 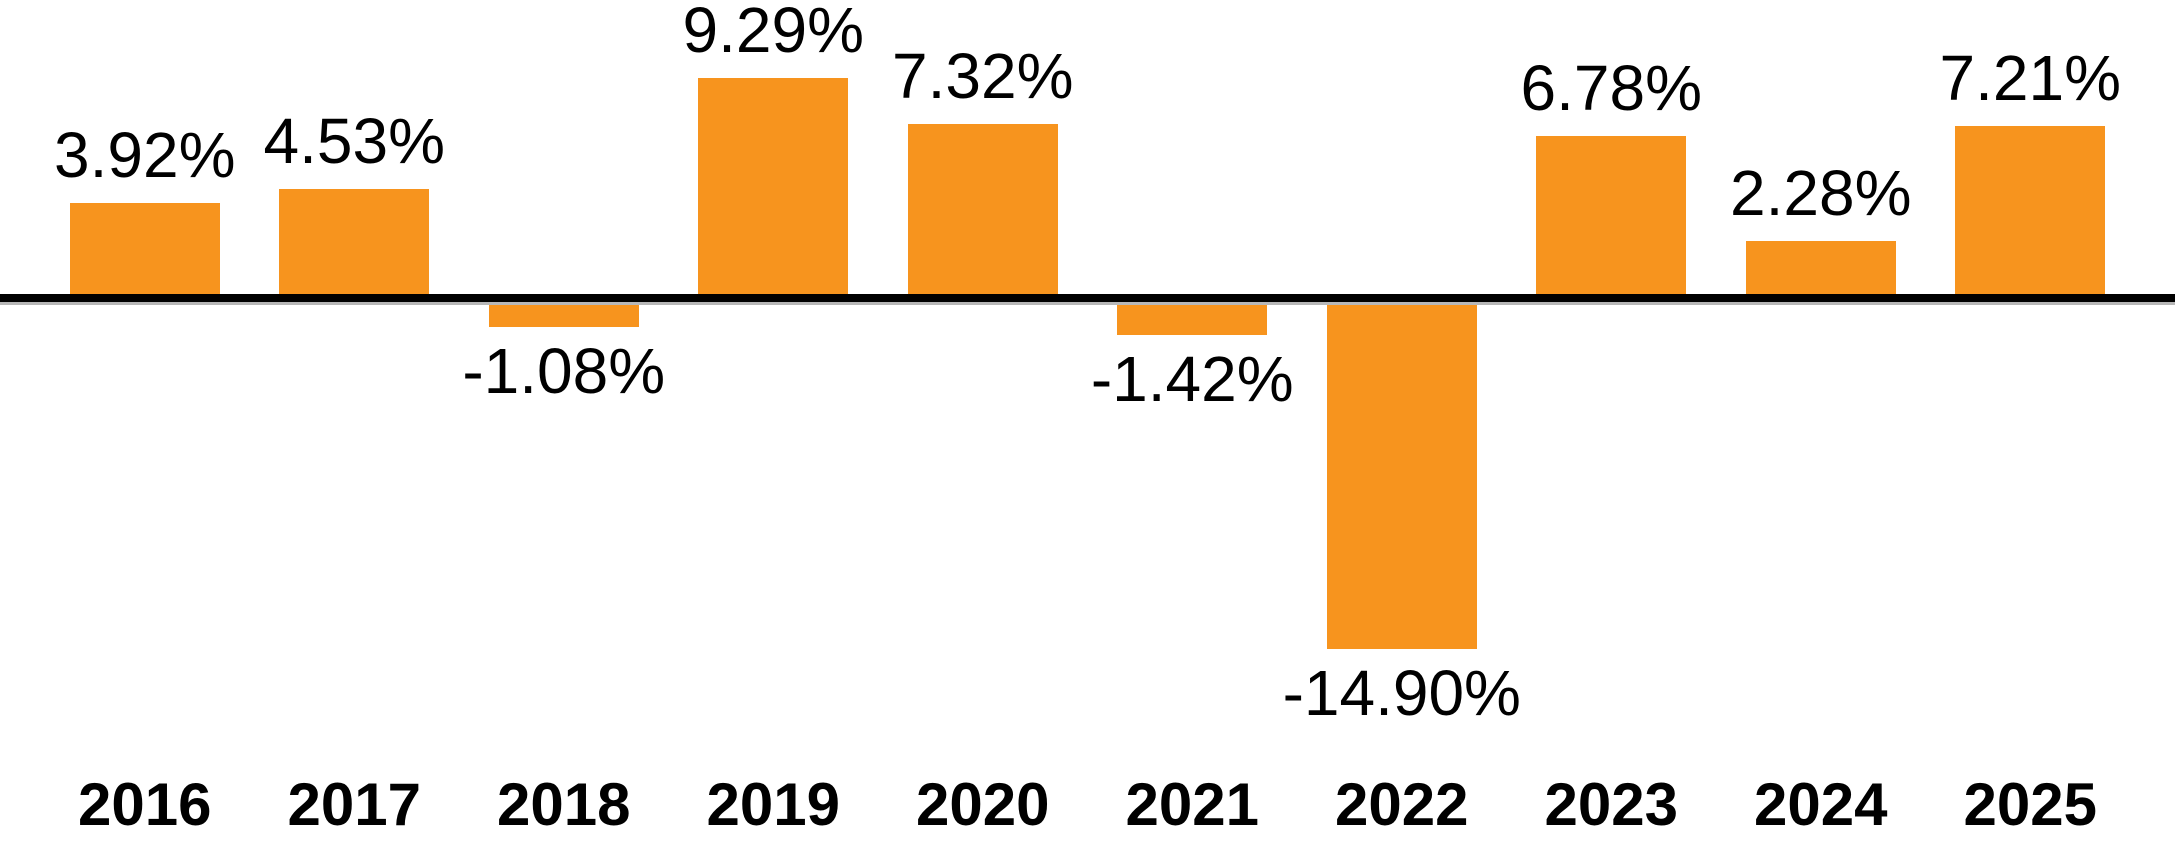 What do you see at coordinates (2030, 210) in the screenshot?
I see `bar-2025` at bounding box center [2030, 210].